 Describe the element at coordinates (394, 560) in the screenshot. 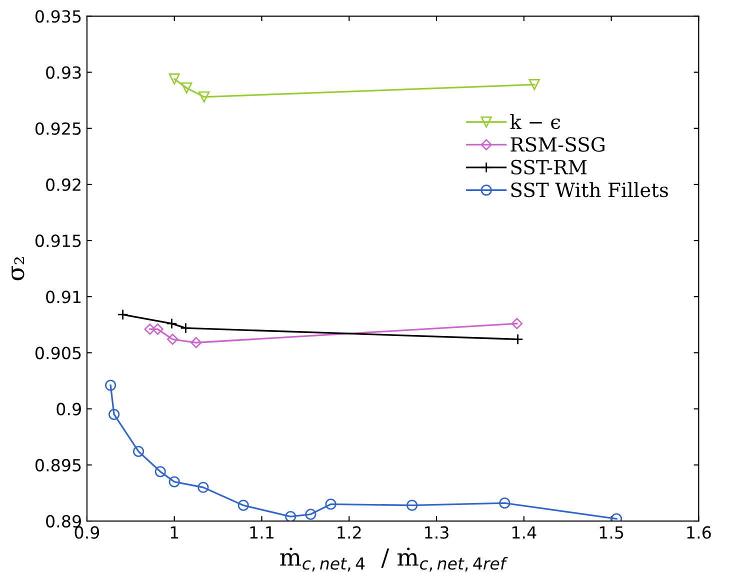

I see `x-axis-title: ṁ$_{c,net,4}$ / ṁ$_{c,net,4ref}$` at that location.